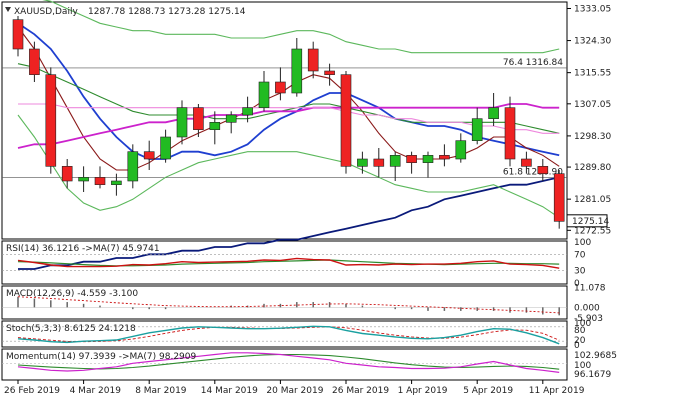  I want to click on x-tick-label: 8 Mar 2019, so click(161, 391).